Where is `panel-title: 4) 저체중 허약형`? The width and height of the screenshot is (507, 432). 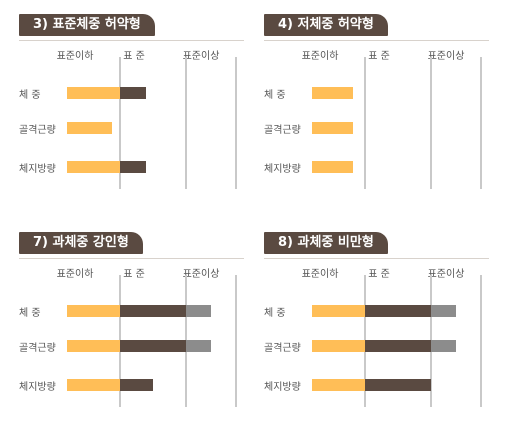 panel-title: 4) 저체중 허약형 is located at coordinates (326, 25).